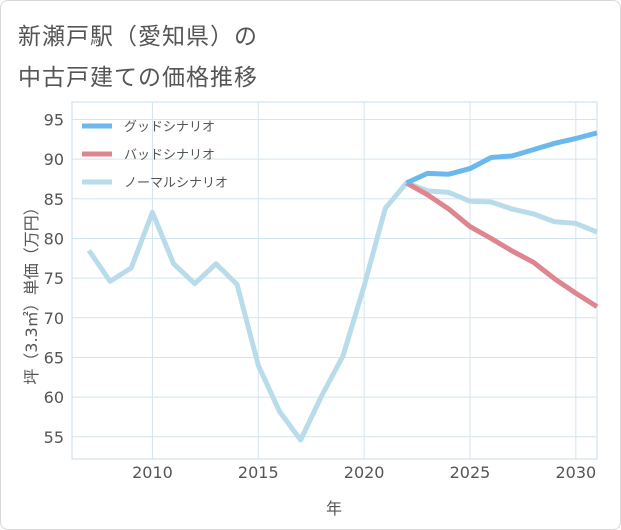  I want to click on x-tick-label: 2020, so click(364, 472).